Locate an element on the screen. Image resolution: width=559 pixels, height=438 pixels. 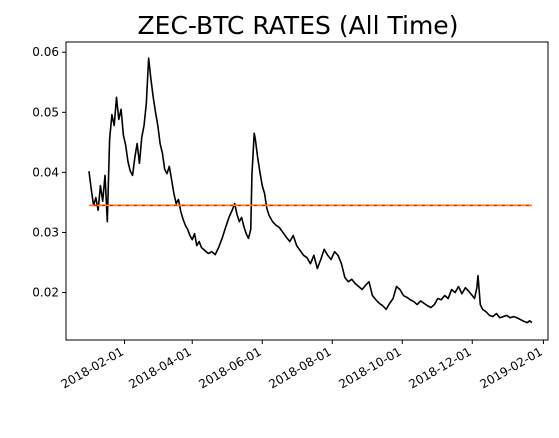
x-tick-label: 2018-06-01 is located at coordinates (229, 367).